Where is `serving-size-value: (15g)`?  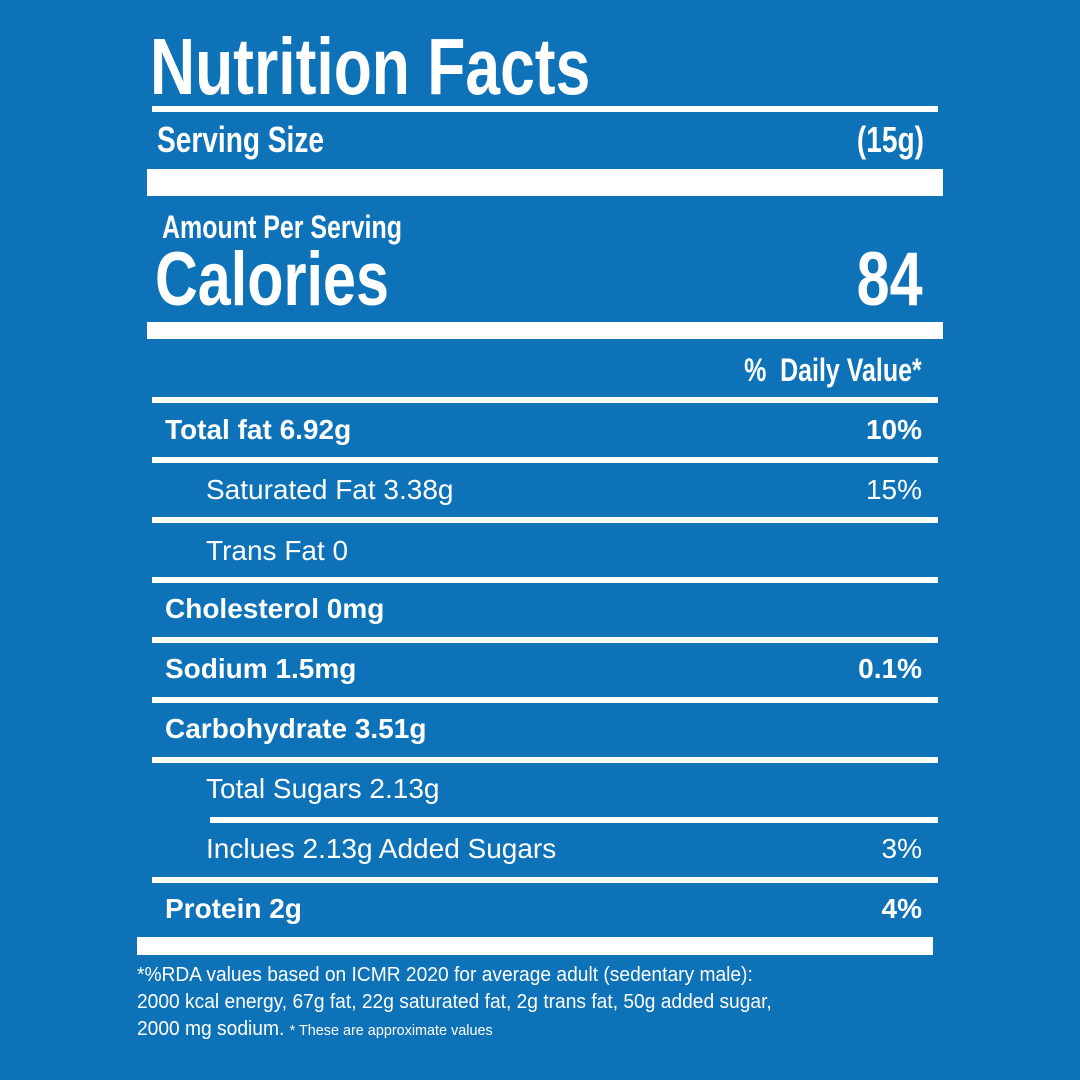
serving-size-value: (15g) is located at coordinates (890, 139).